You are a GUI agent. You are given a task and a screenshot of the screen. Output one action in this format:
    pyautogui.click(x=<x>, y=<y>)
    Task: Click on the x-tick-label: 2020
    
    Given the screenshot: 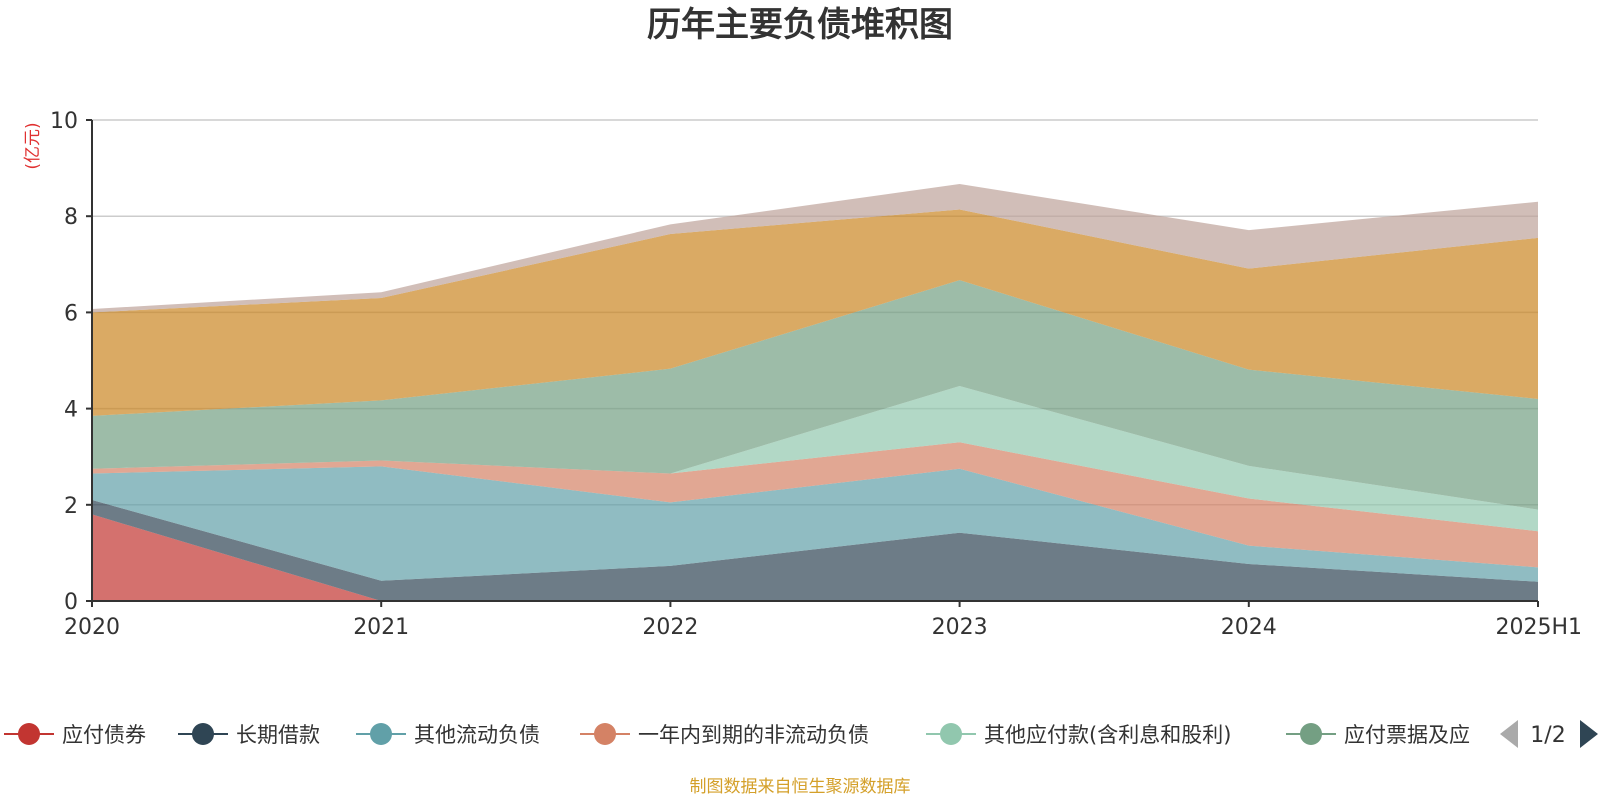 What is the action you would take?
    pyautogui.click(x=92, y=627)
    